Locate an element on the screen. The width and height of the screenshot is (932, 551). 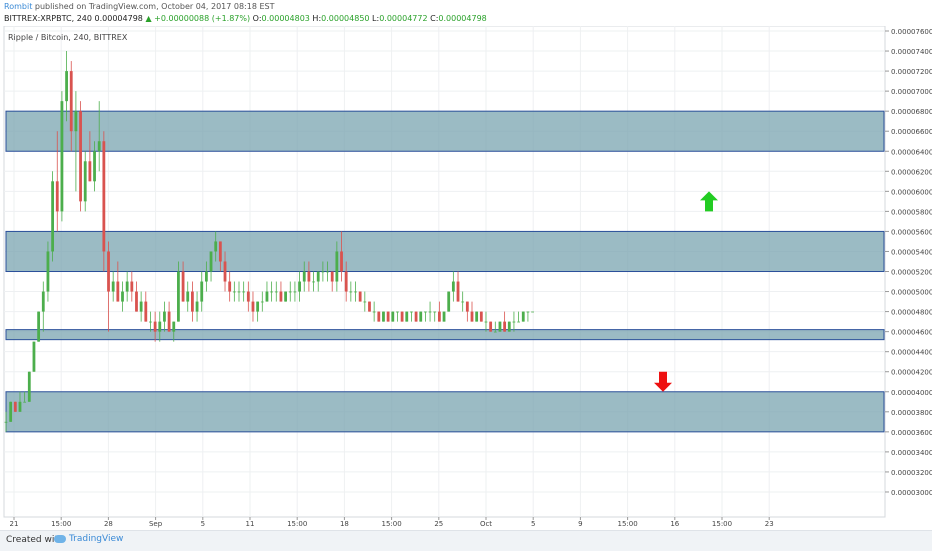
y-tick-label: 0.00003600 is located at coordinates (911, 433).